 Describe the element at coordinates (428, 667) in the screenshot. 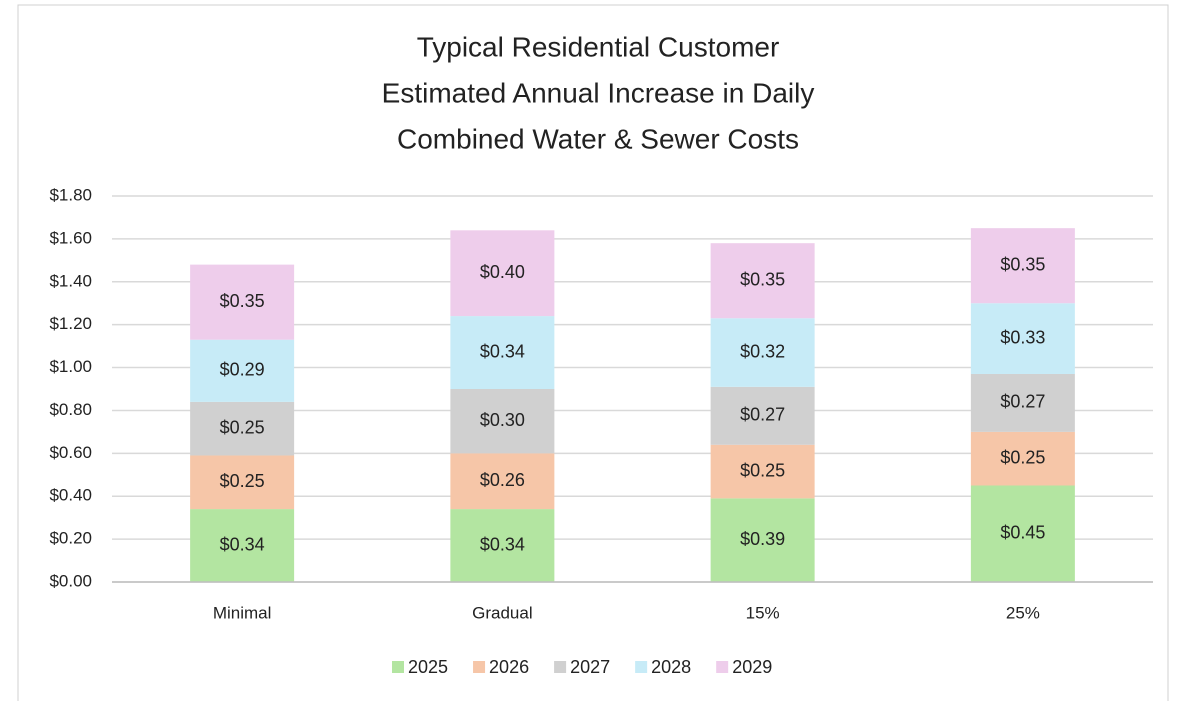

I see `legend-label: 2025` at that location.